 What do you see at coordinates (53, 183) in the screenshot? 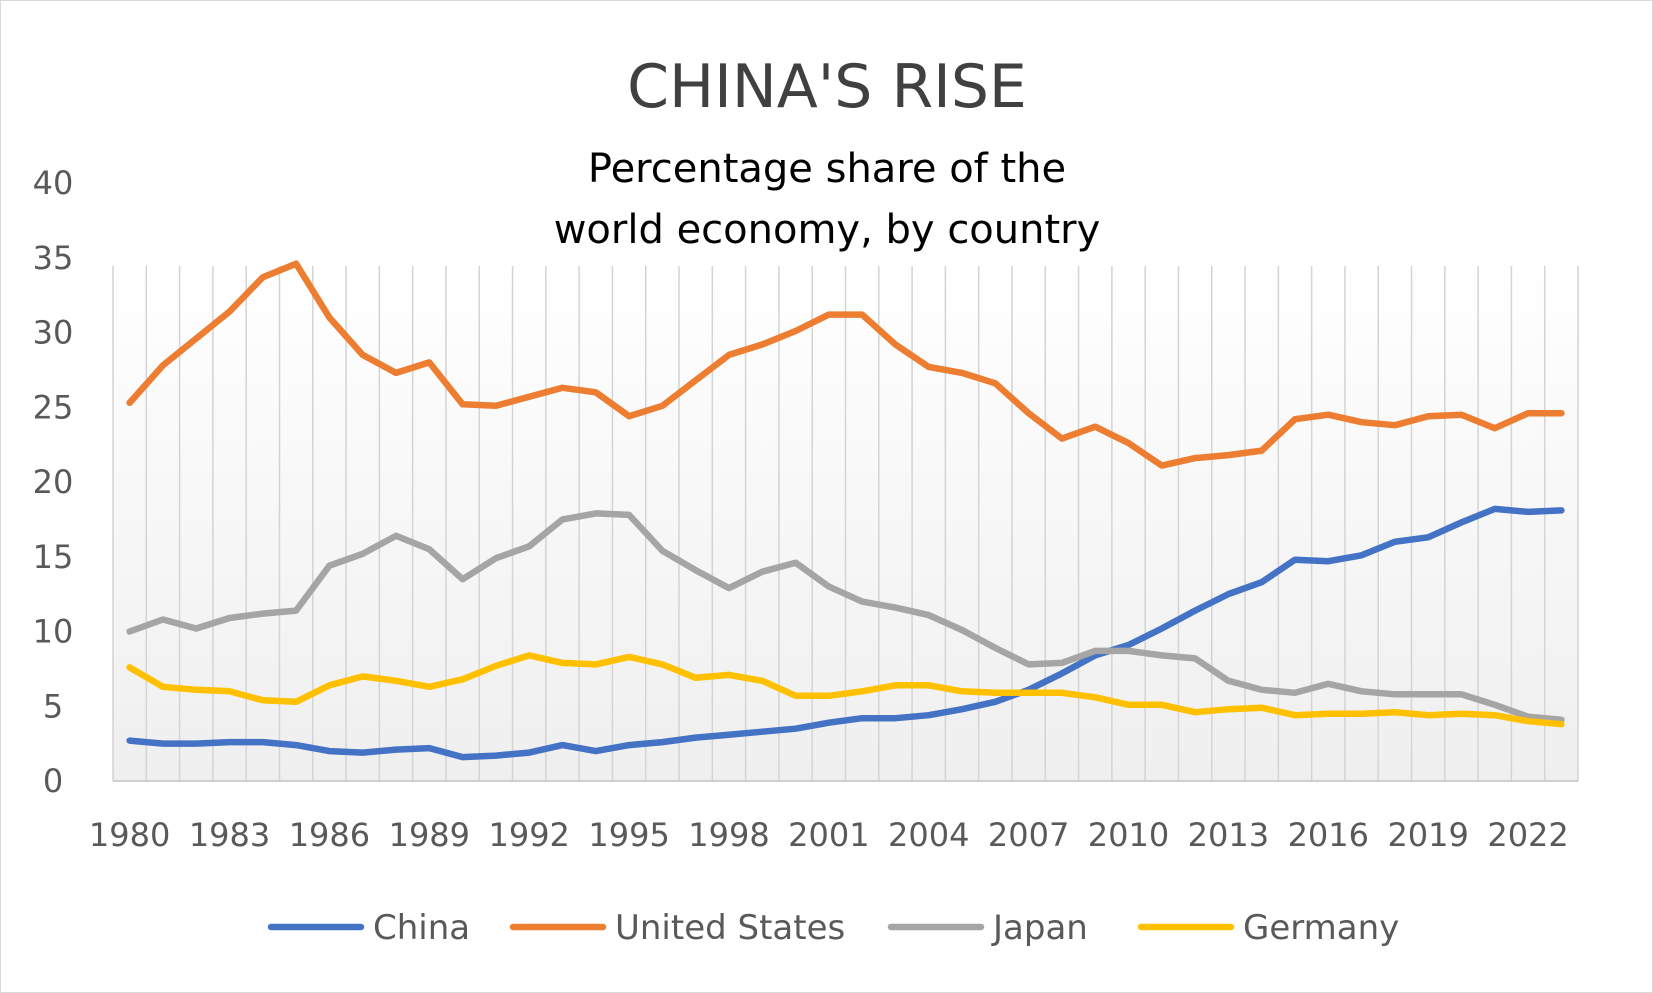
I see `y-tick-label: 40` at bounding box center [53, 183].